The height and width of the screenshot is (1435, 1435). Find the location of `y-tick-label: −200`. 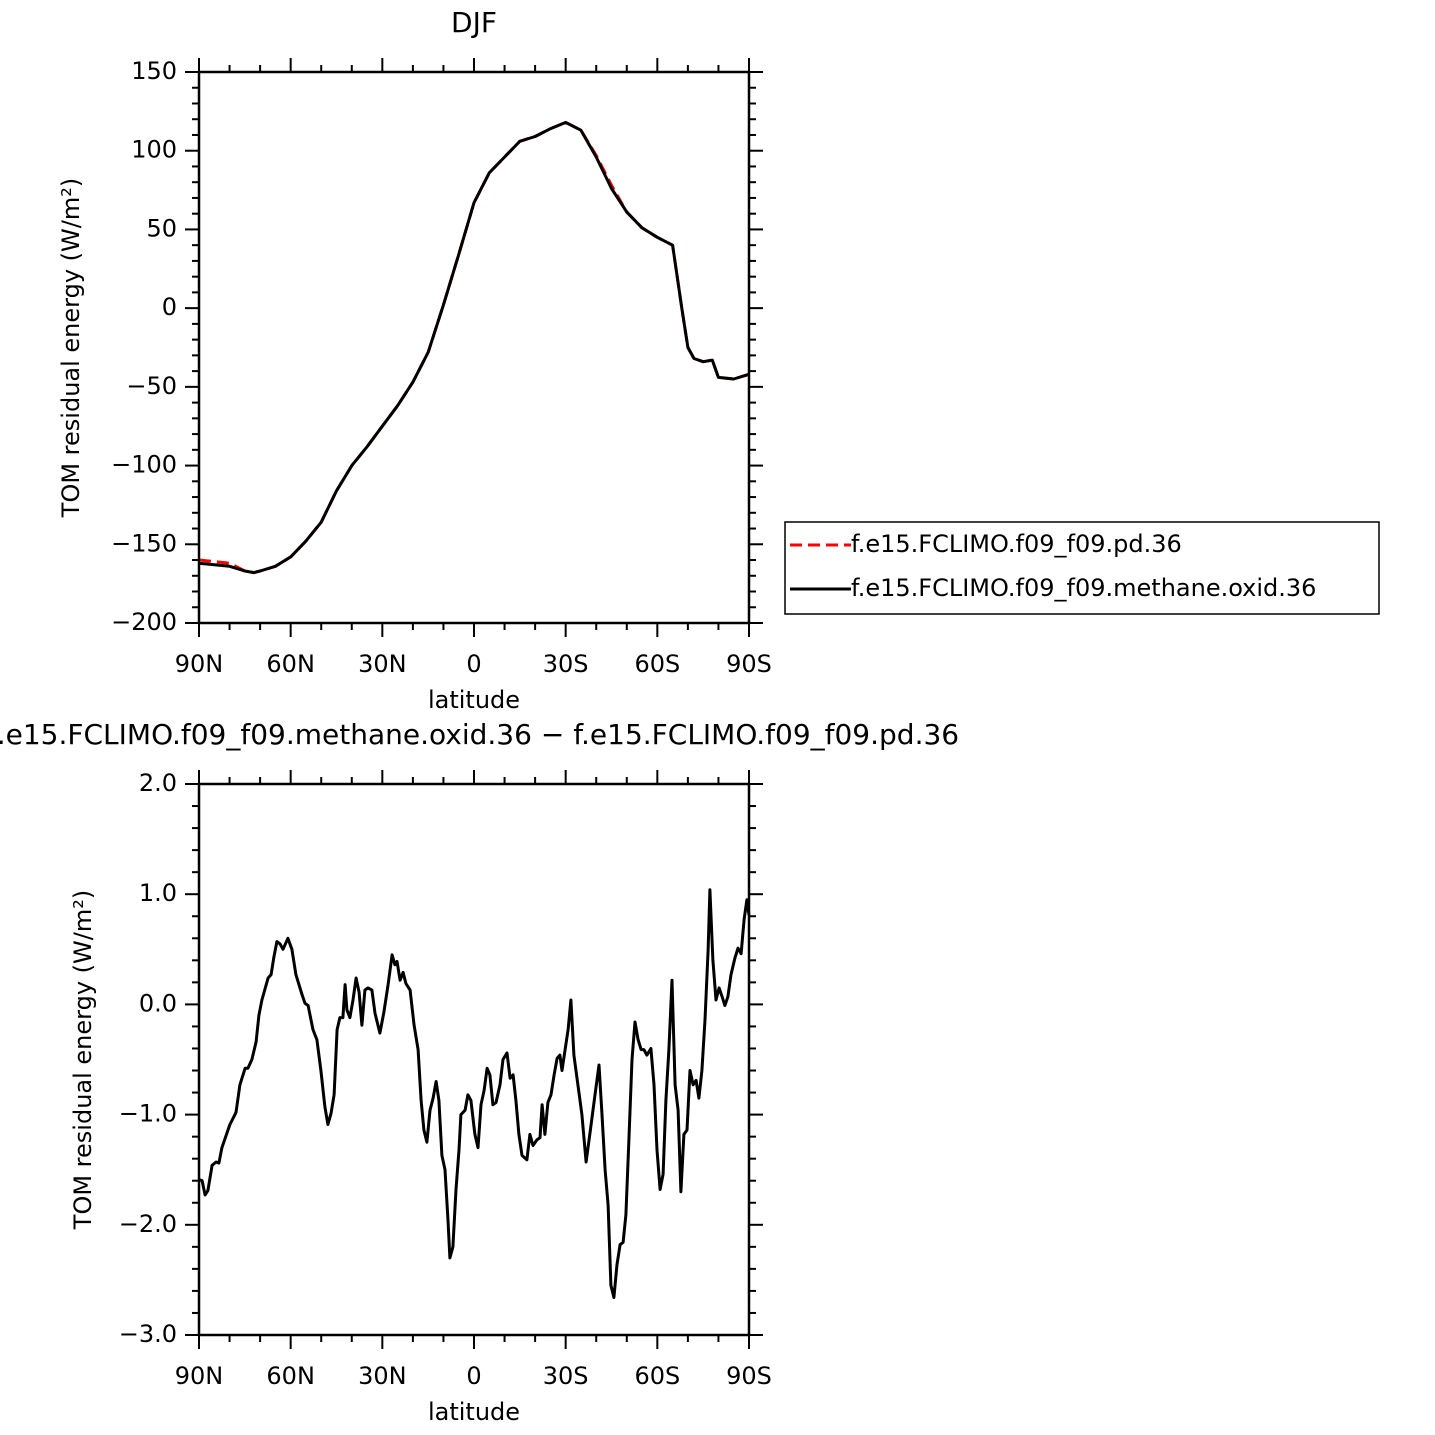

y-tick-label: −200 is located at coordinates (144, 622).